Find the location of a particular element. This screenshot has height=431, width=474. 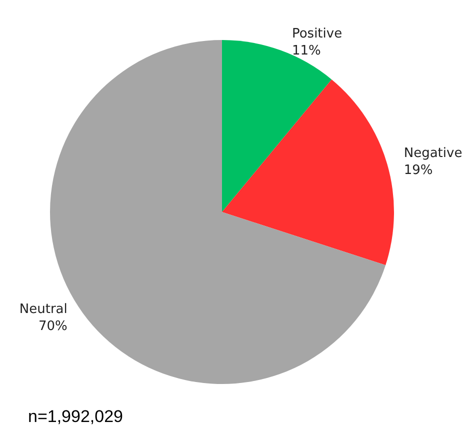

slice-label: Positive is located at coordinates (317, 34).